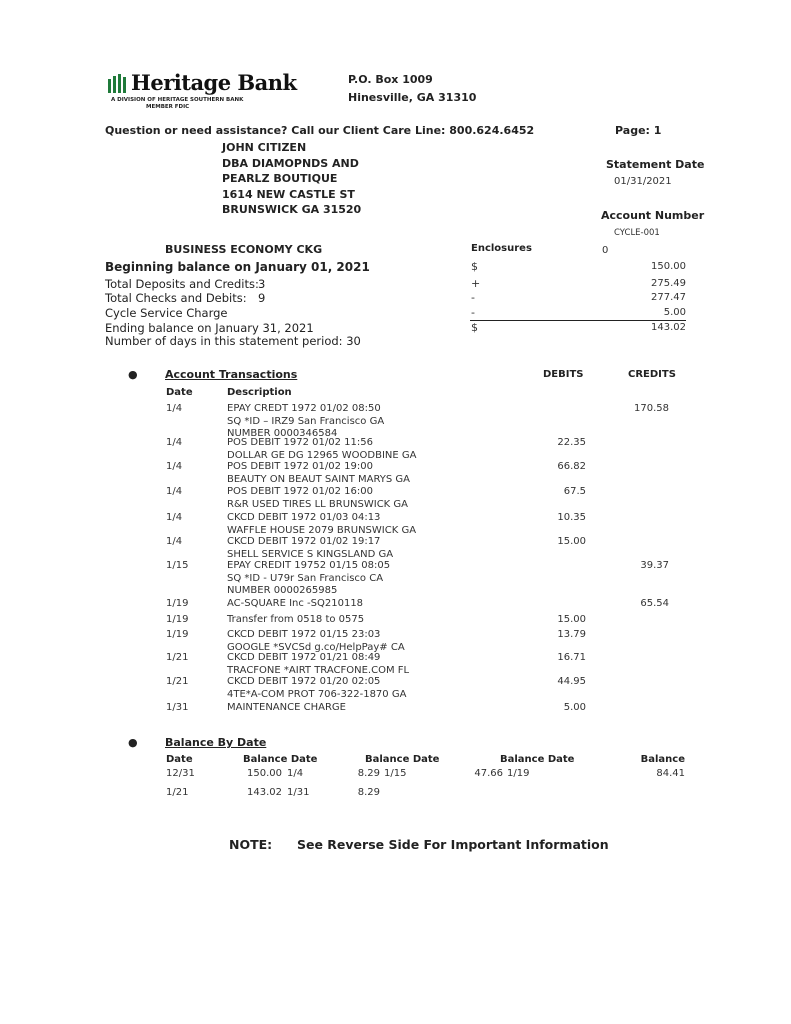  I want to click on transaction-description: POS DEBIT 1972 01/02 19:00, so click(300, 466).